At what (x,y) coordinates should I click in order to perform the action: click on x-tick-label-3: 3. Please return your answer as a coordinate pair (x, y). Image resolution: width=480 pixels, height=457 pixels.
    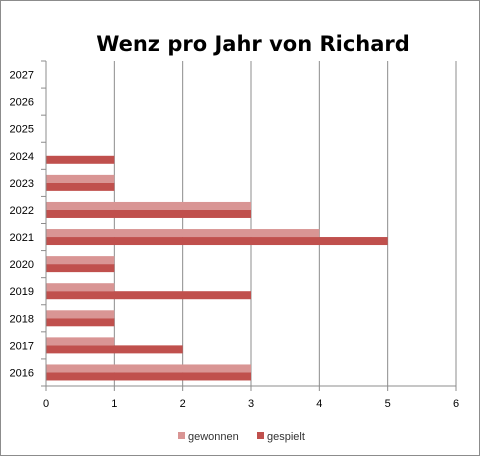
    Looking at the image, I should click on (251, 404).